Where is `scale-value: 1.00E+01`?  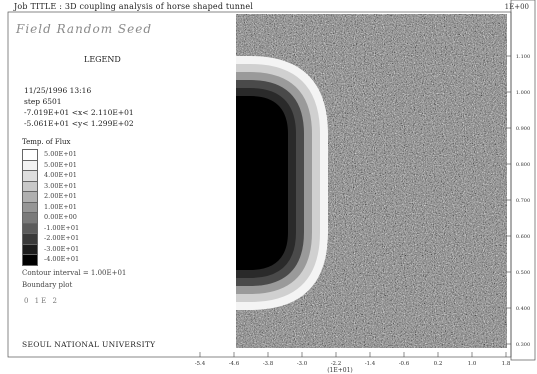 scale-value: 1.00E+01 is located at coordinates (60, 206).